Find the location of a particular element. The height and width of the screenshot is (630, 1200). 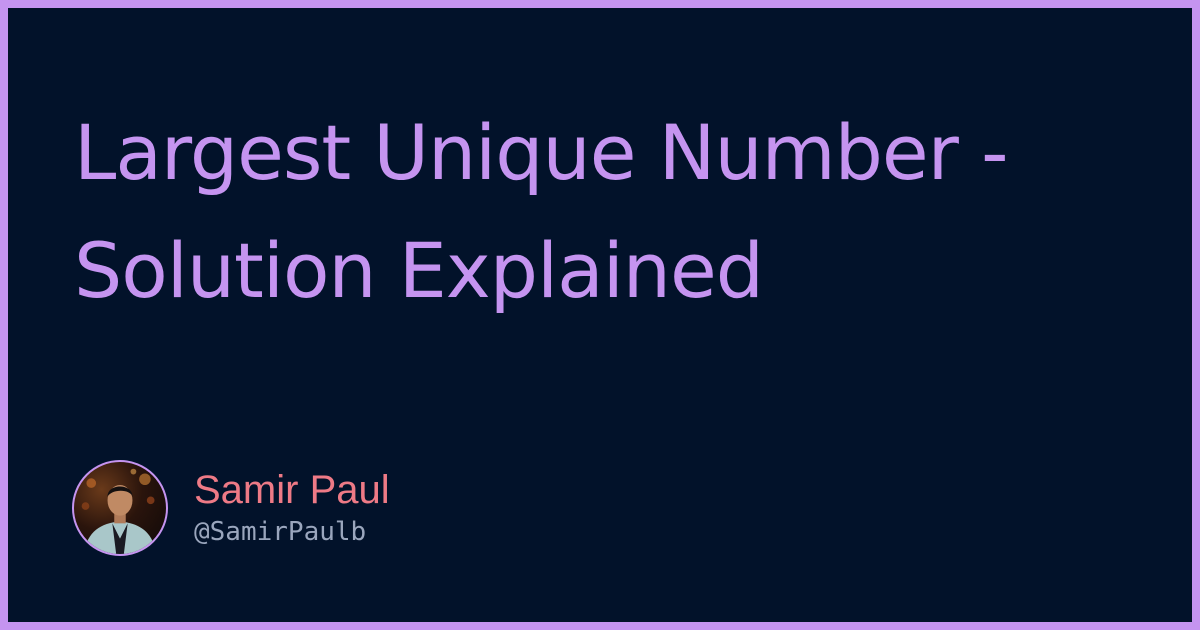

author-text: Samir Paul @SamirPaulb is located at coordinates (292, 508).